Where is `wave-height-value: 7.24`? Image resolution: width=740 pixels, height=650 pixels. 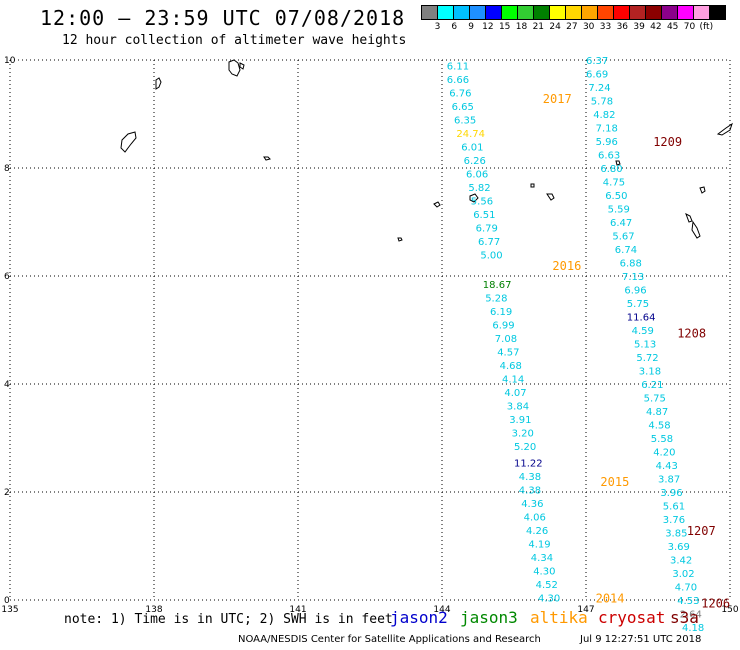
wave-height-value: 7.24 is located at coordinates (599, 88).